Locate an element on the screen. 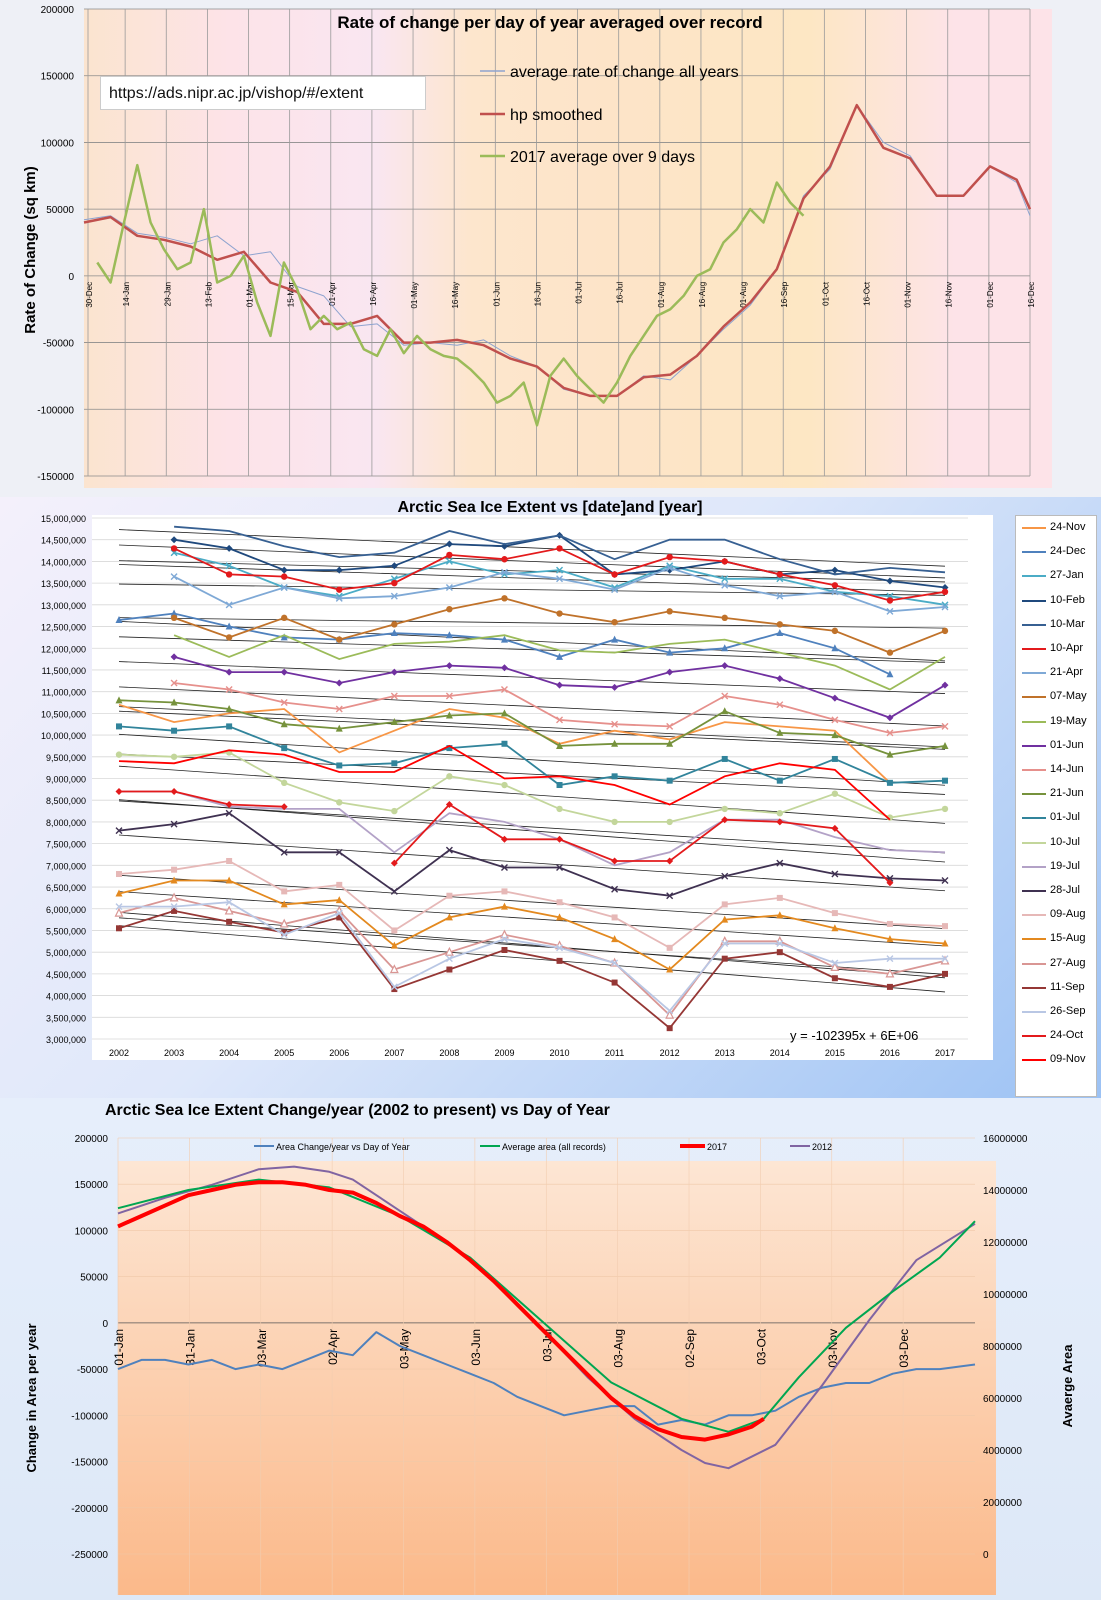  legend-label: 19-May is located at coordinates (1068, 720).